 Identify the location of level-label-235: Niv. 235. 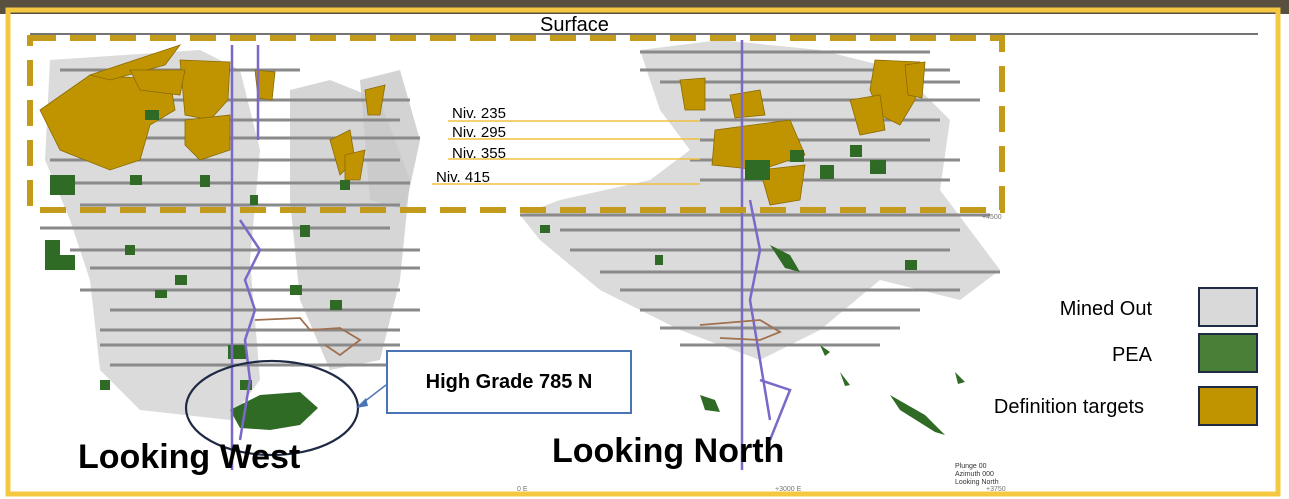
(479, 113).